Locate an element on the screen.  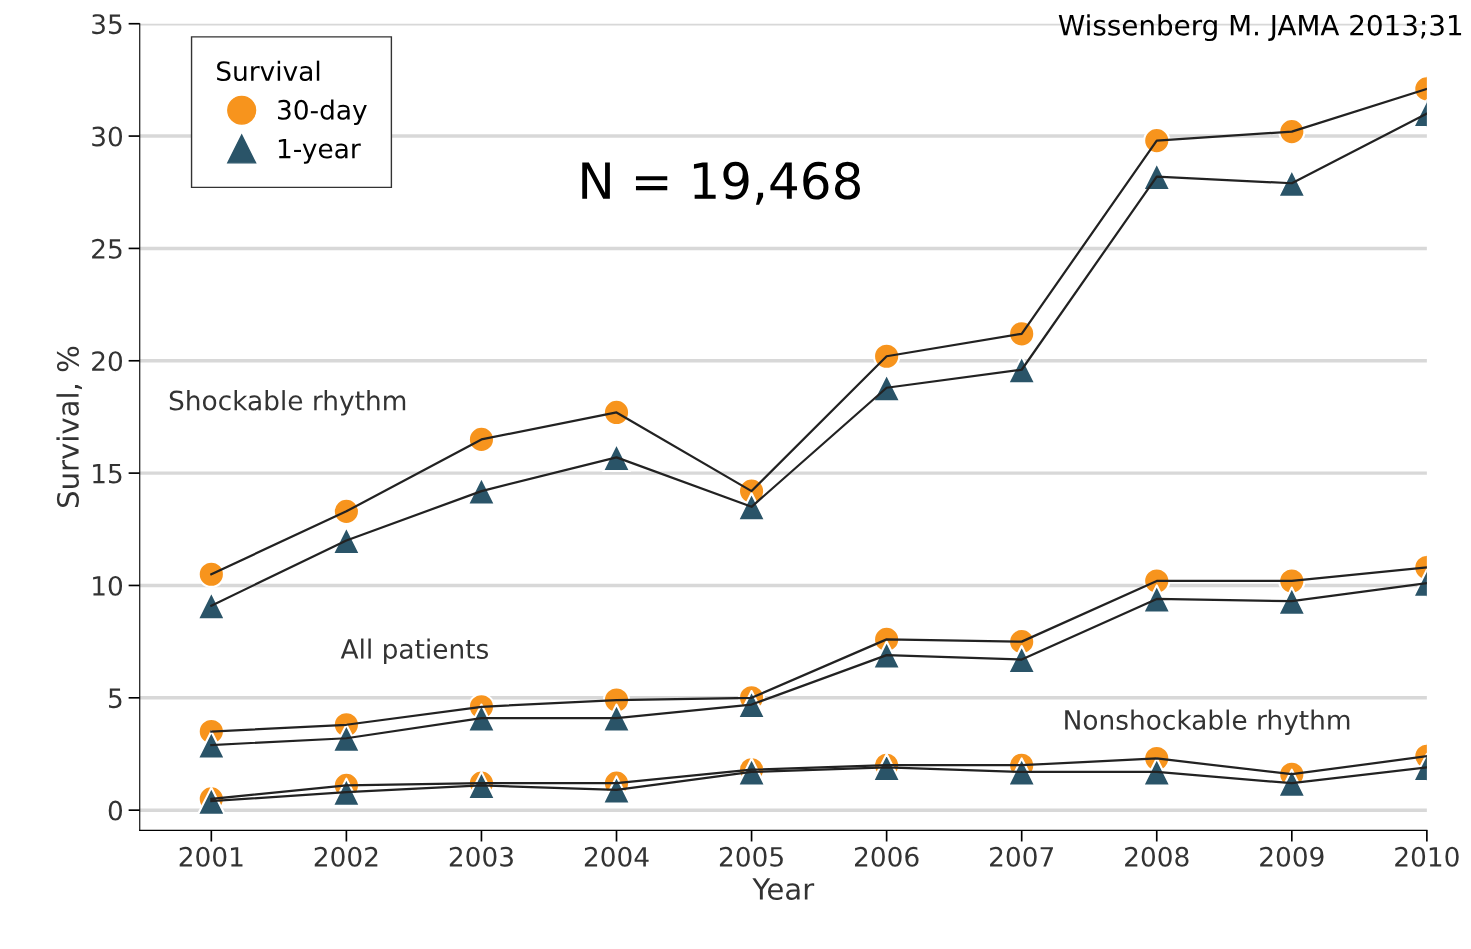
x-tick-label: 2005 is located at coordinates (751, 856).